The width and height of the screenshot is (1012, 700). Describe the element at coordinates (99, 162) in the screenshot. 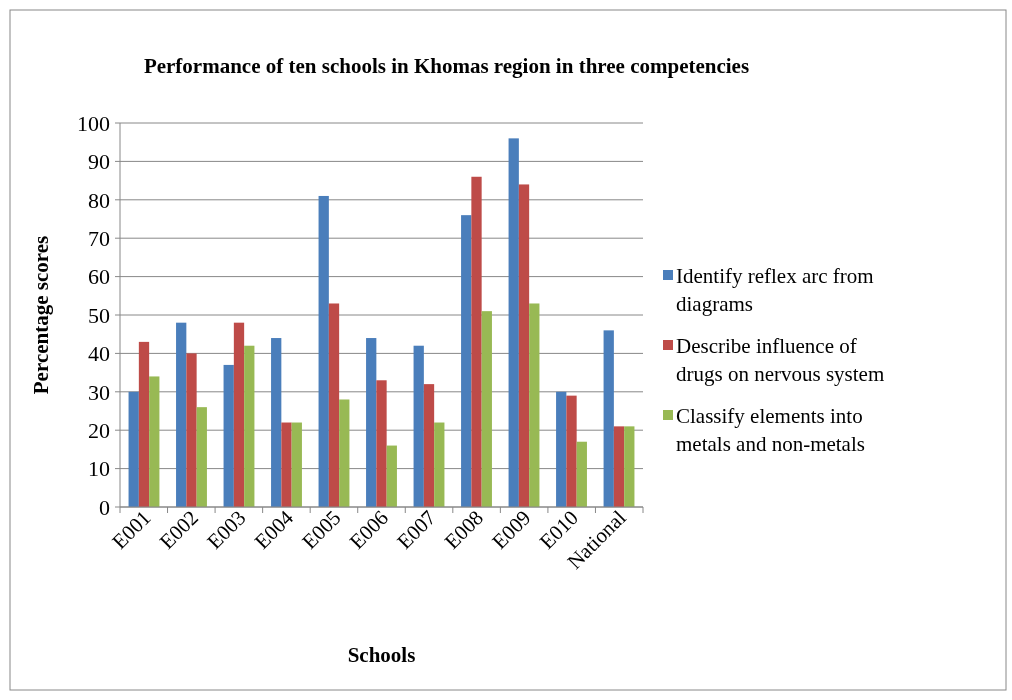

I see `y-tick-label: 90` at that location.